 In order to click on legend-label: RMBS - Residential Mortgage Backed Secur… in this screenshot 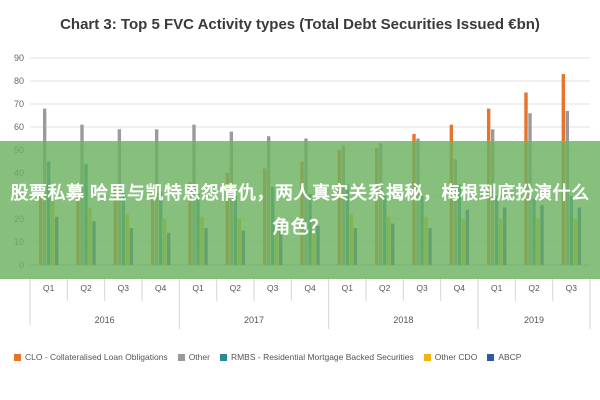, I will do `click(322, 357)`.